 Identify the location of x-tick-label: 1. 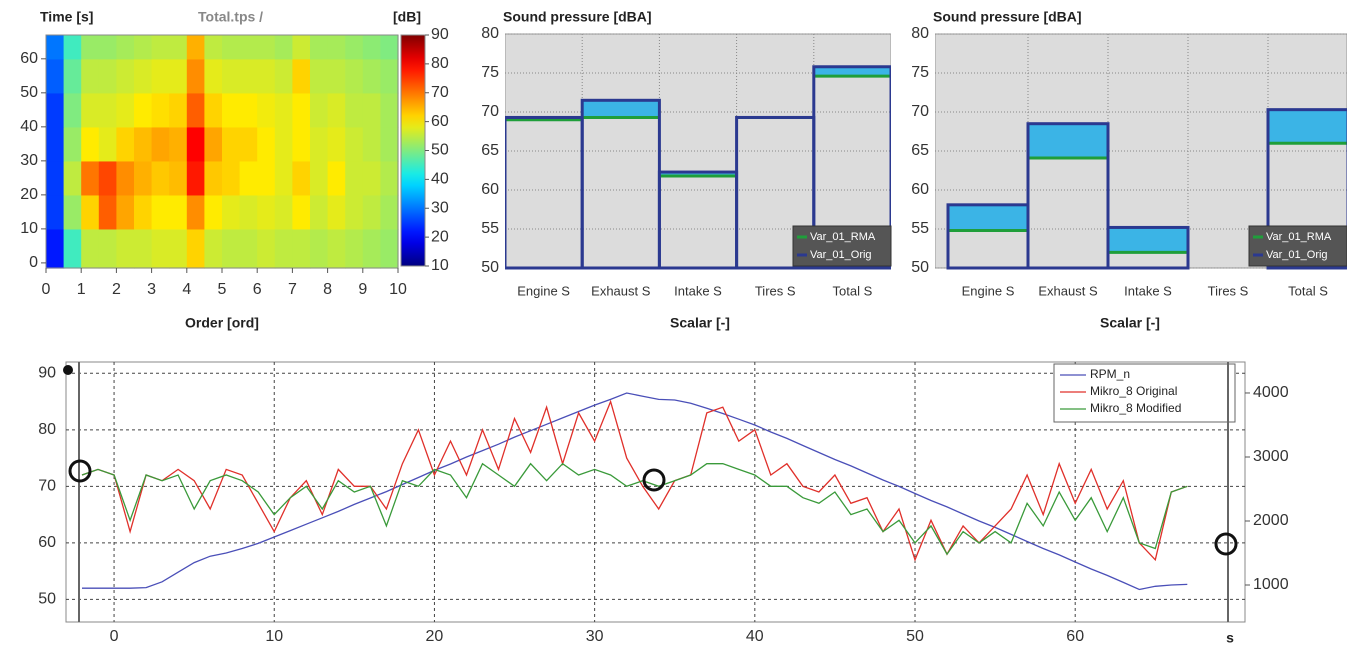
(81, 289).